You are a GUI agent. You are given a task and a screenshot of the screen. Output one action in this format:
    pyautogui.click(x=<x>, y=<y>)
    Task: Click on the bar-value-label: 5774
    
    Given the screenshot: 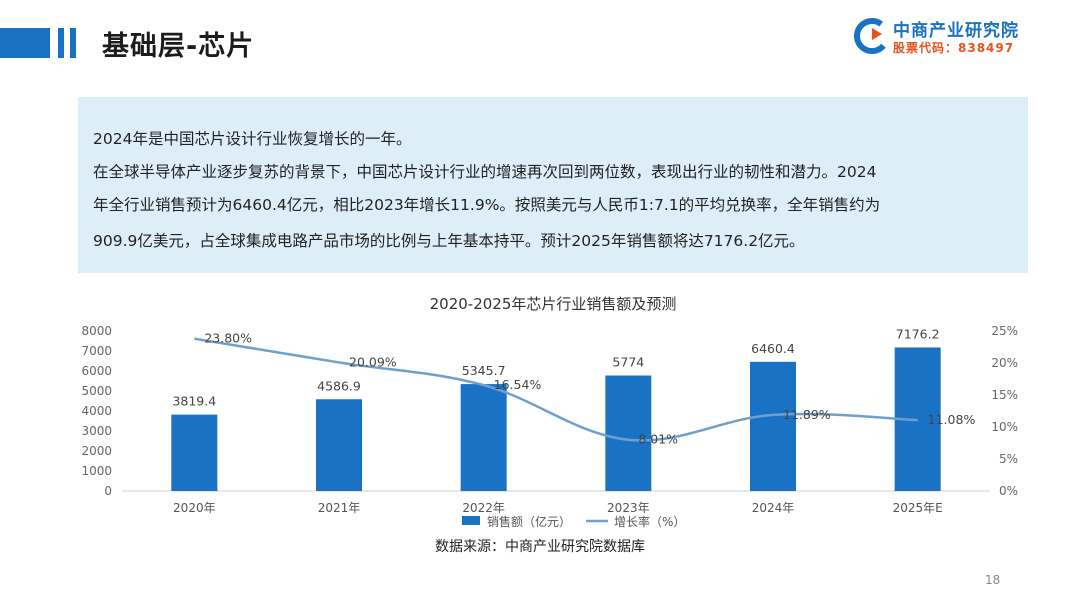 What is the action you would take?
    pyautogui.click(x=628, y=362)
    